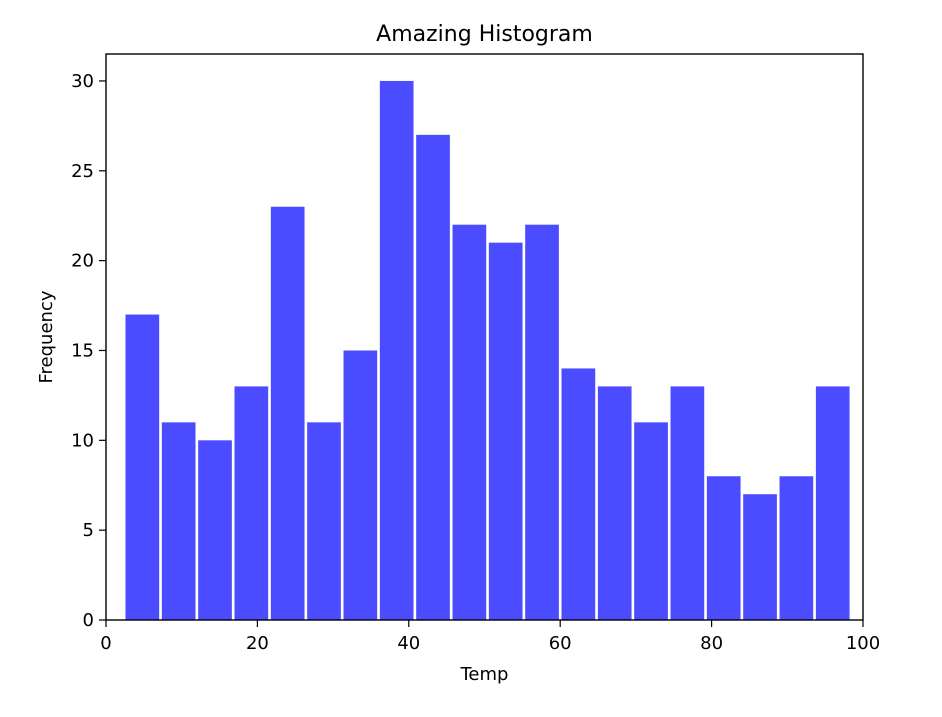 This screenshot has height=717, width=942. Describe the element at coordinates (408, 643) in the screenshot. I see `x-tick-label: 40` at that location.